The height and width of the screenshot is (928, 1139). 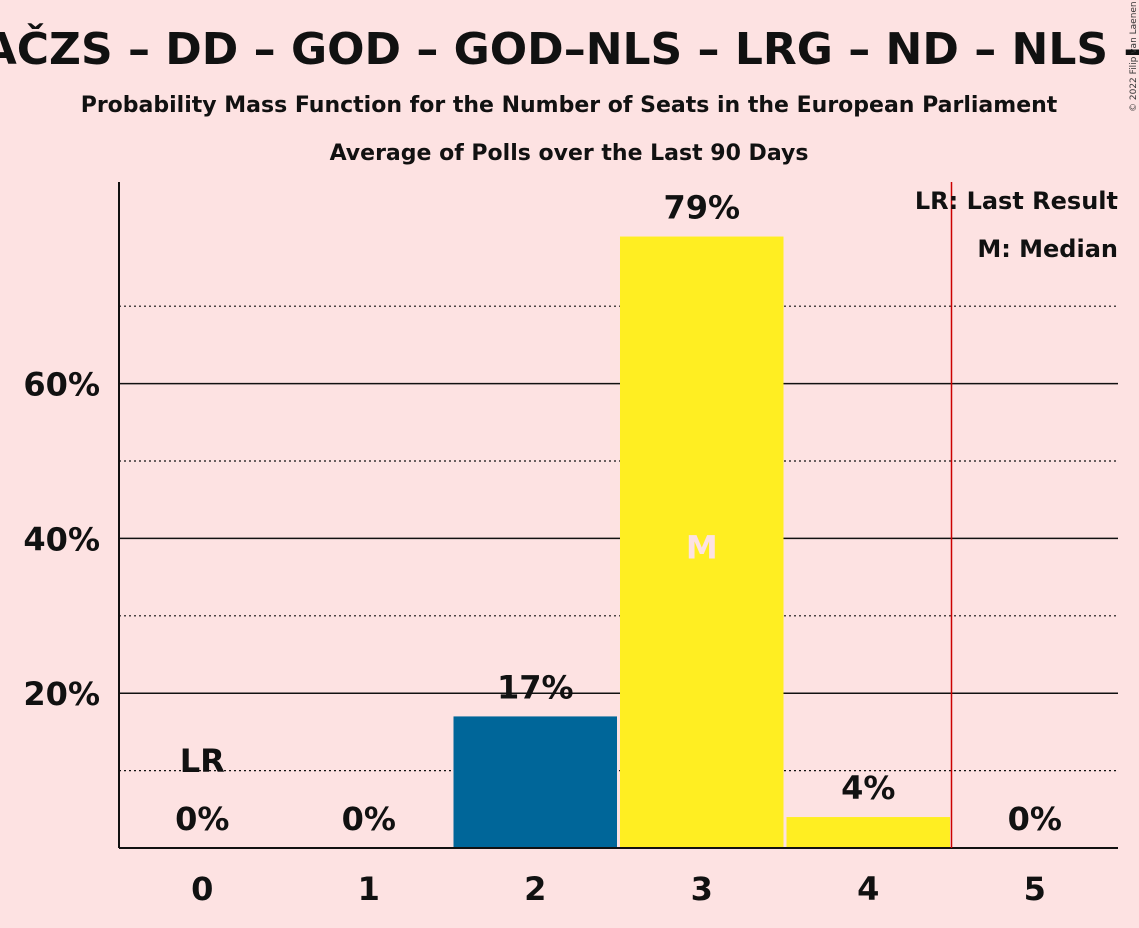 What do you see at coordinates (618, 889) in the screenshot?
I see `x-tick-labels: 0 1 2 3 4 5` at bounding box center [618, 889].